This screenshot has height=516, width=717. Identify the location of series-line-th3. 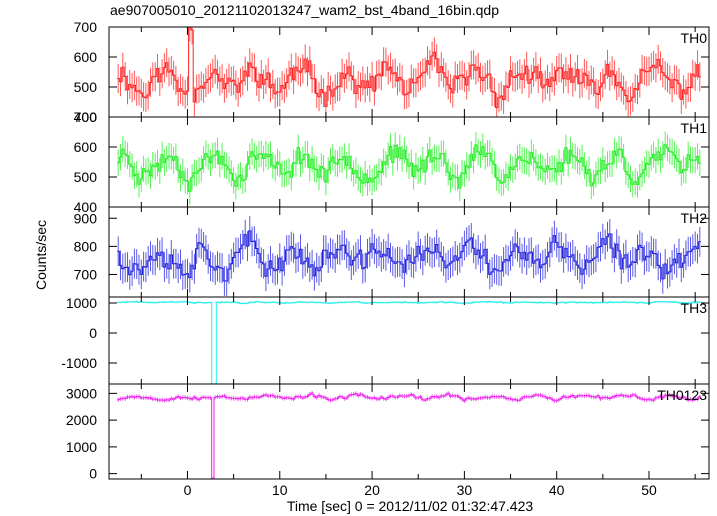
(409, 342).